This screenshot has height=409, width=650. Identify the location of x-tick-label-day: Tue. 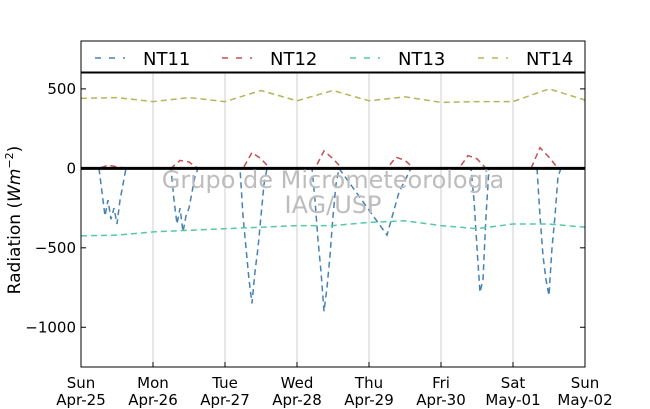
(224, 383).